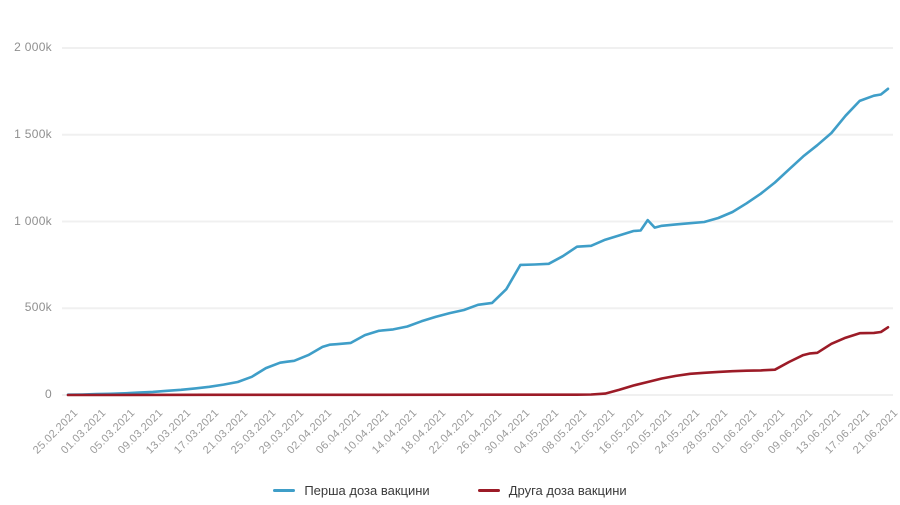  What do you see at coordinates (478, 361) in the screenshot?
I see `series-line-second-dose` at bounding box center [478, 361].